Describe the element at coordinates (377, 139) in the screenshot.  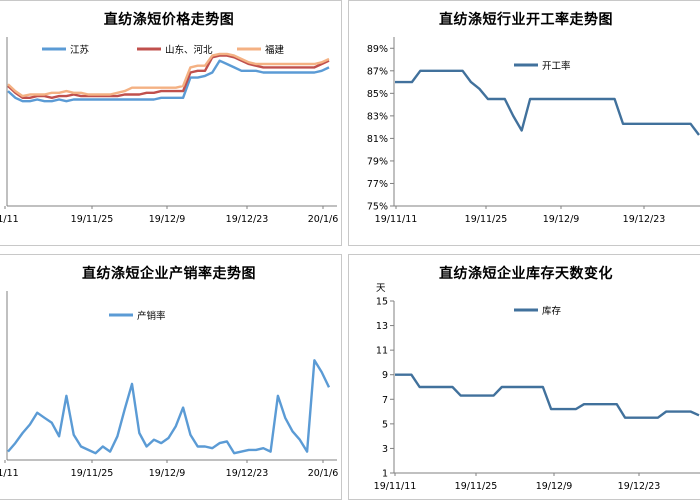
I see `y-tick-label: 81%` at that location.